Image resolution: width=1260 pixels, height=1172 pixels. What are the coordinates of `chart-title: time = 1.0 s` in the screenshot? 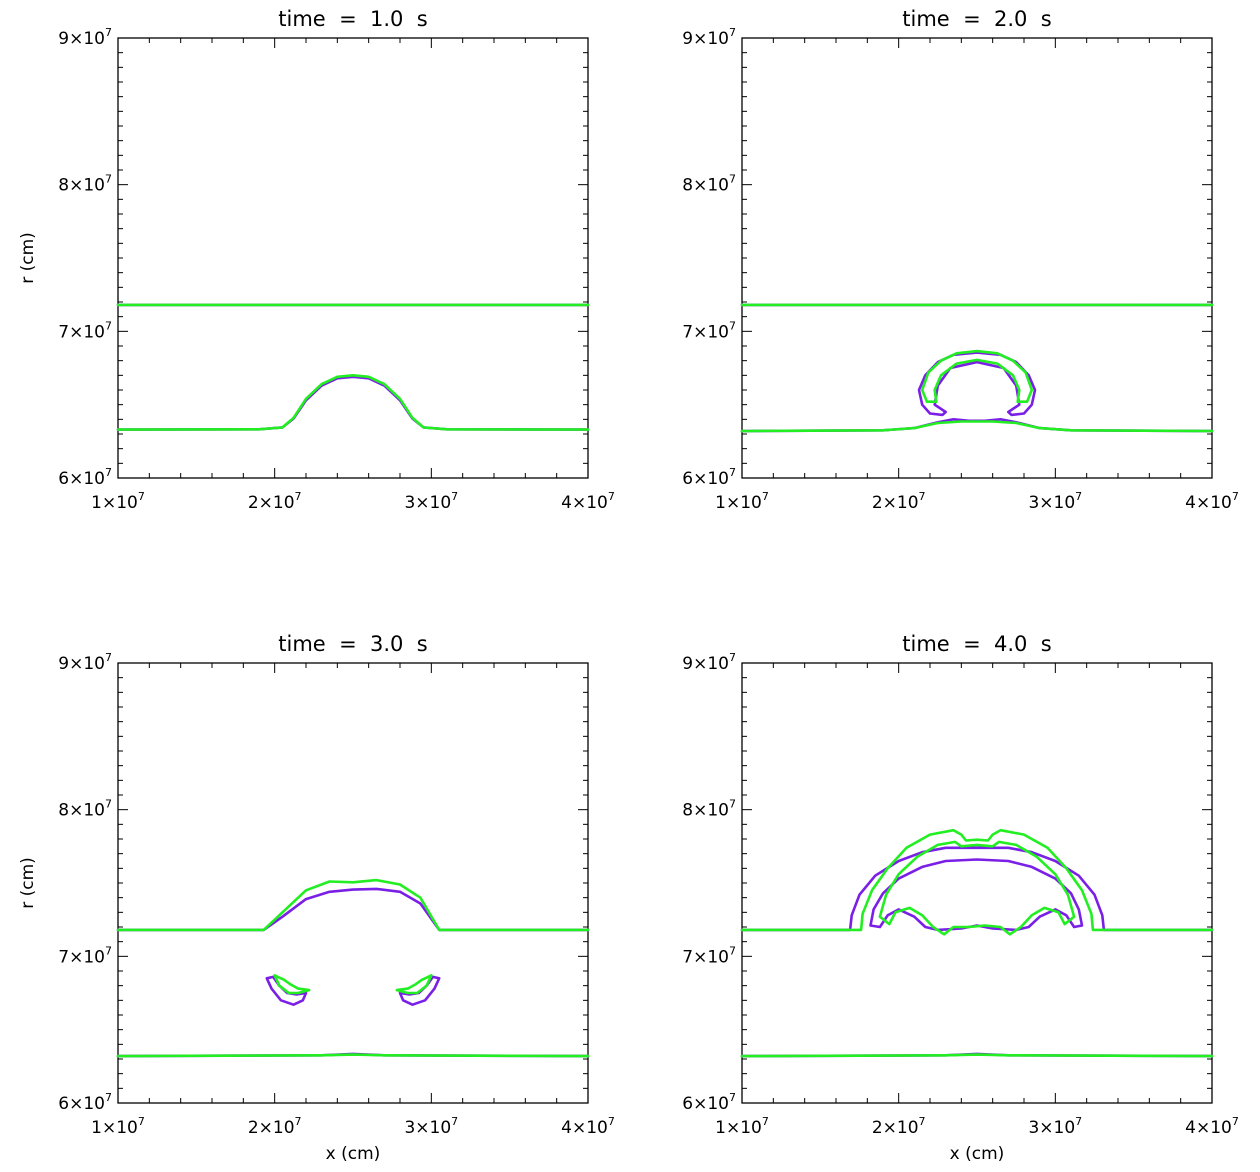 It's located at (352, 19).